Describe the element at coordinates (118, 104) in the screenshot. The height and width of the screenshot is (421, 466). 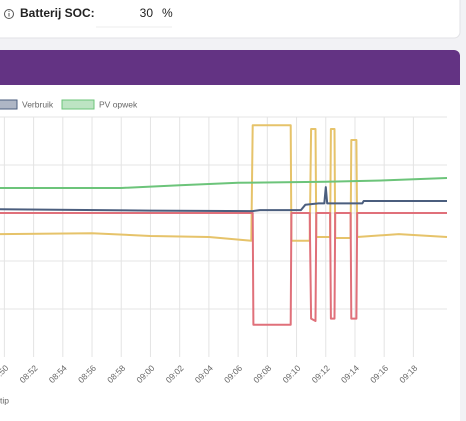
I see `legend-label: PV opwek` at that location.